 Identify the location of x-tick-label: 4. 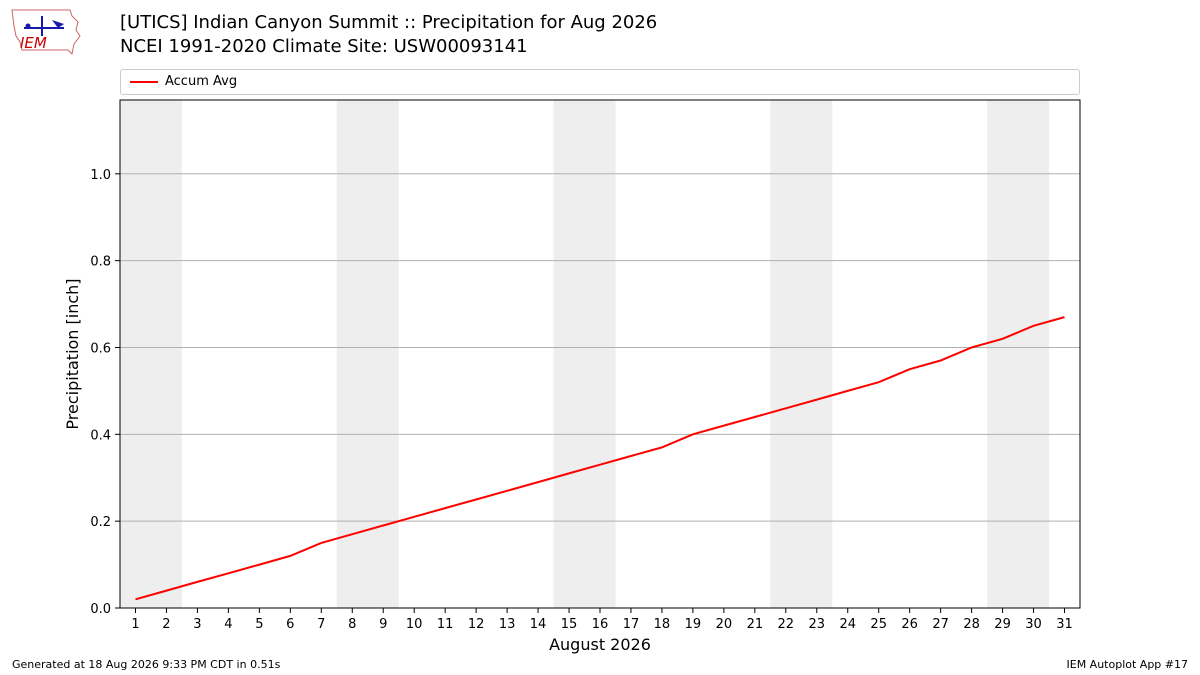
(228, 624).